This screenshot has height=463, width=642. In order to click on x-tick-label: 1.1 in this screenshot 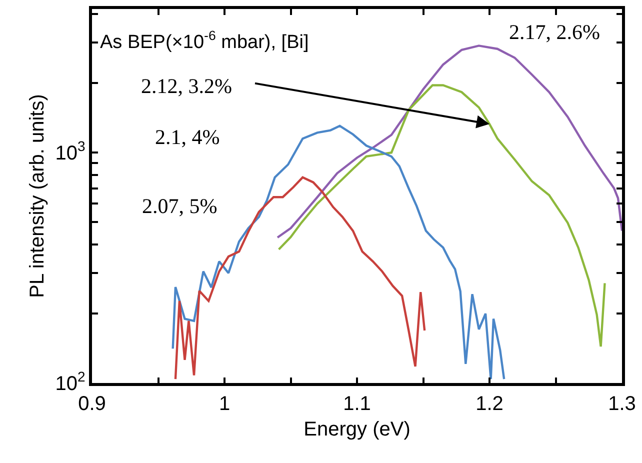, I will do `click(357, 403)`.